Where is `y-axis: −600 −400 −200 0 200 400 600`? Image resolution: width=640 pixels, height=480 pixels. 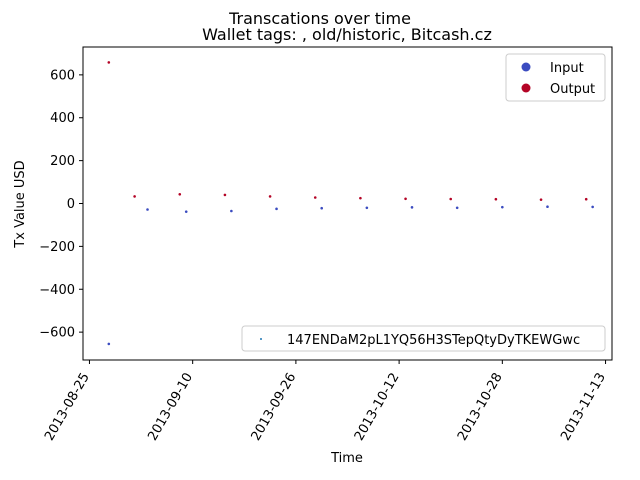
y-axis: −600 −400 −200 0 200 400 600 is located at coordinates (61, 204).